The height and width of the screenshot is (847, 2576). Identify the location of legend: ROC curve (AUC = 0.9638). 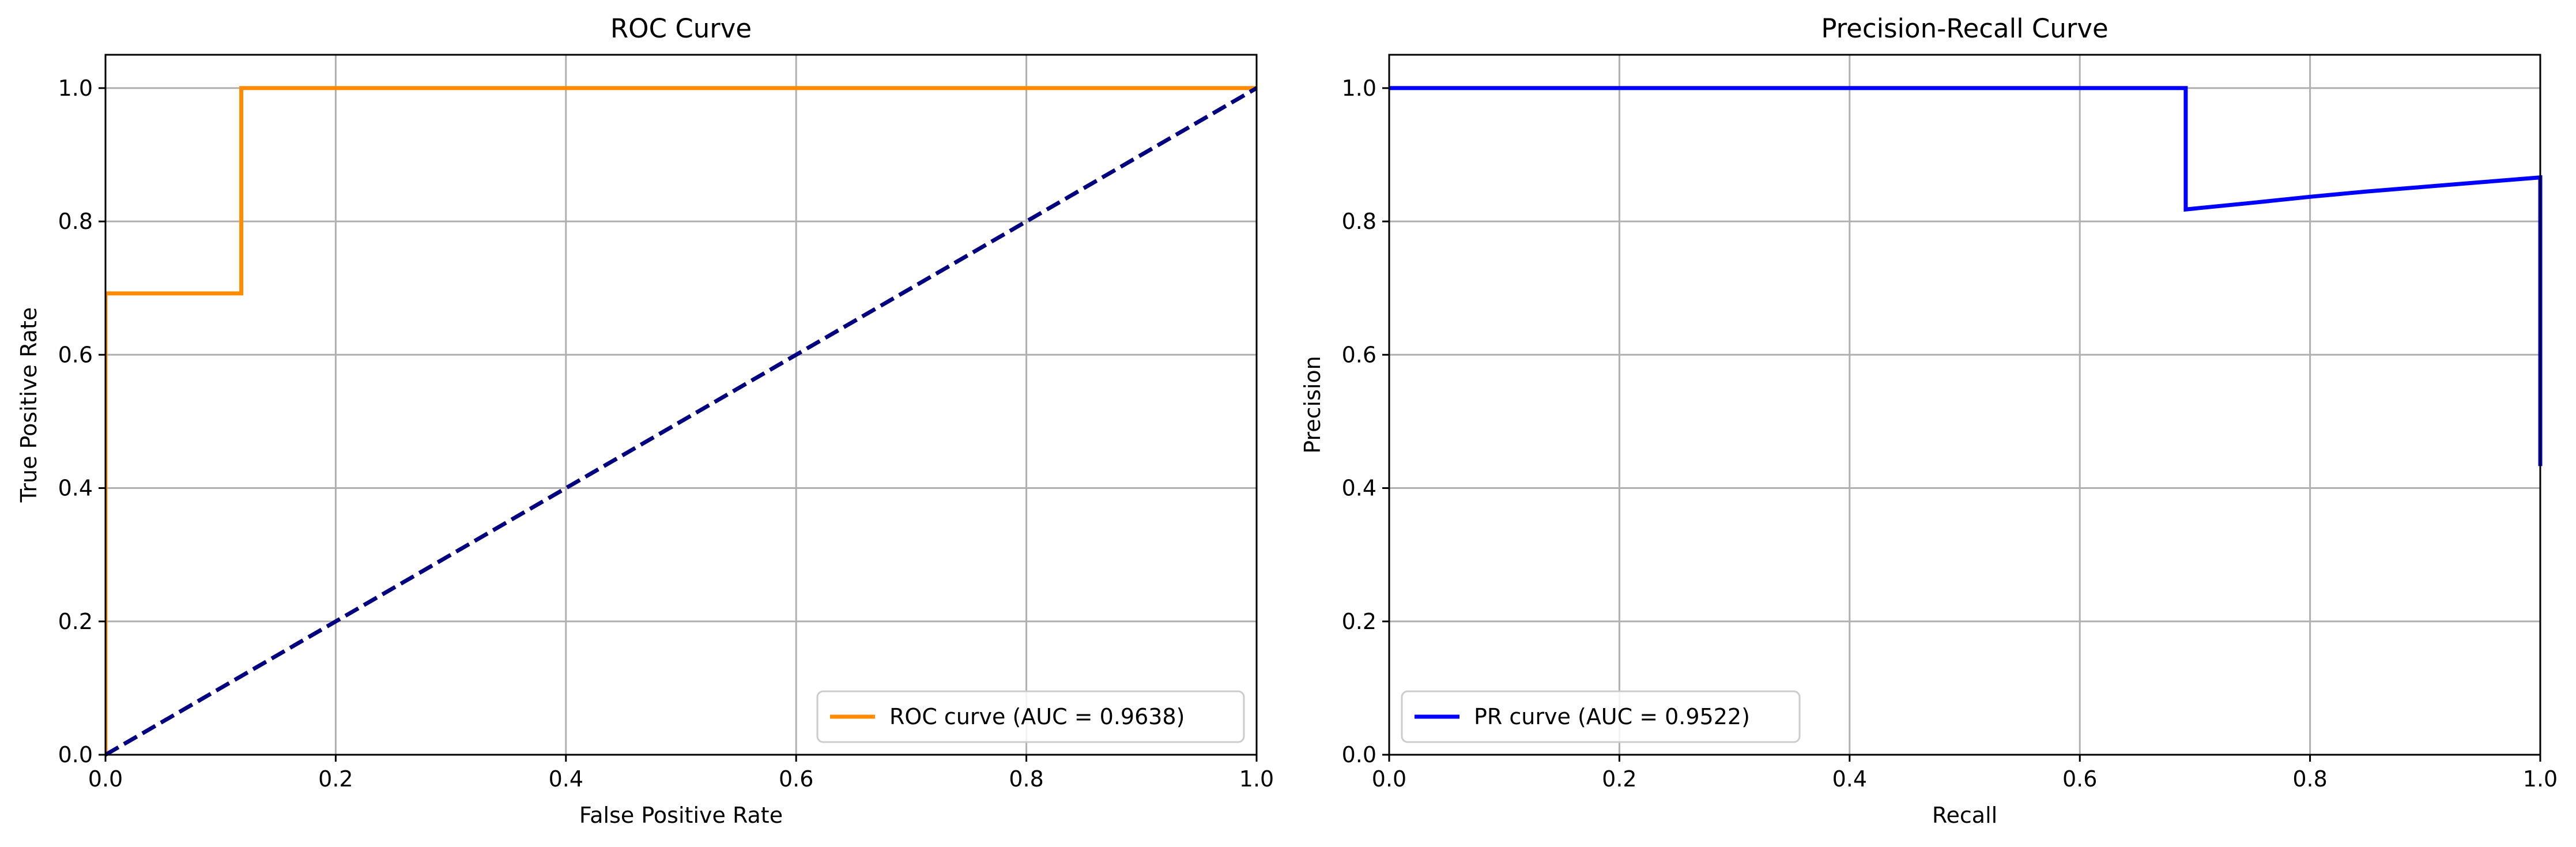
(1030, 716).